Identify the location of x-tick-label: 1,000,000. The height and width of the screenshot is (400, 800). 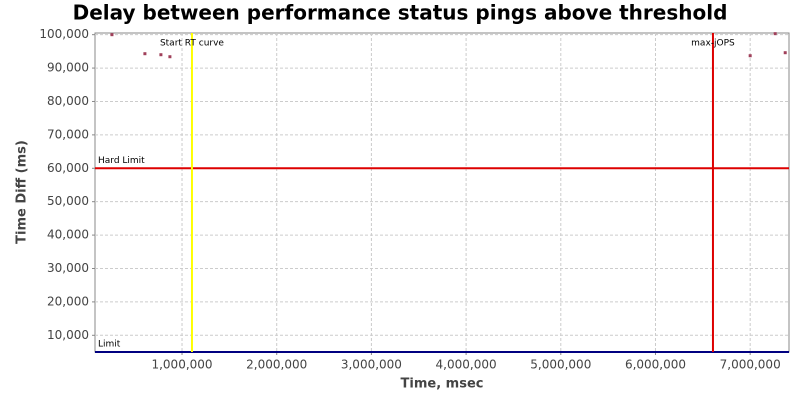
(181, 365).